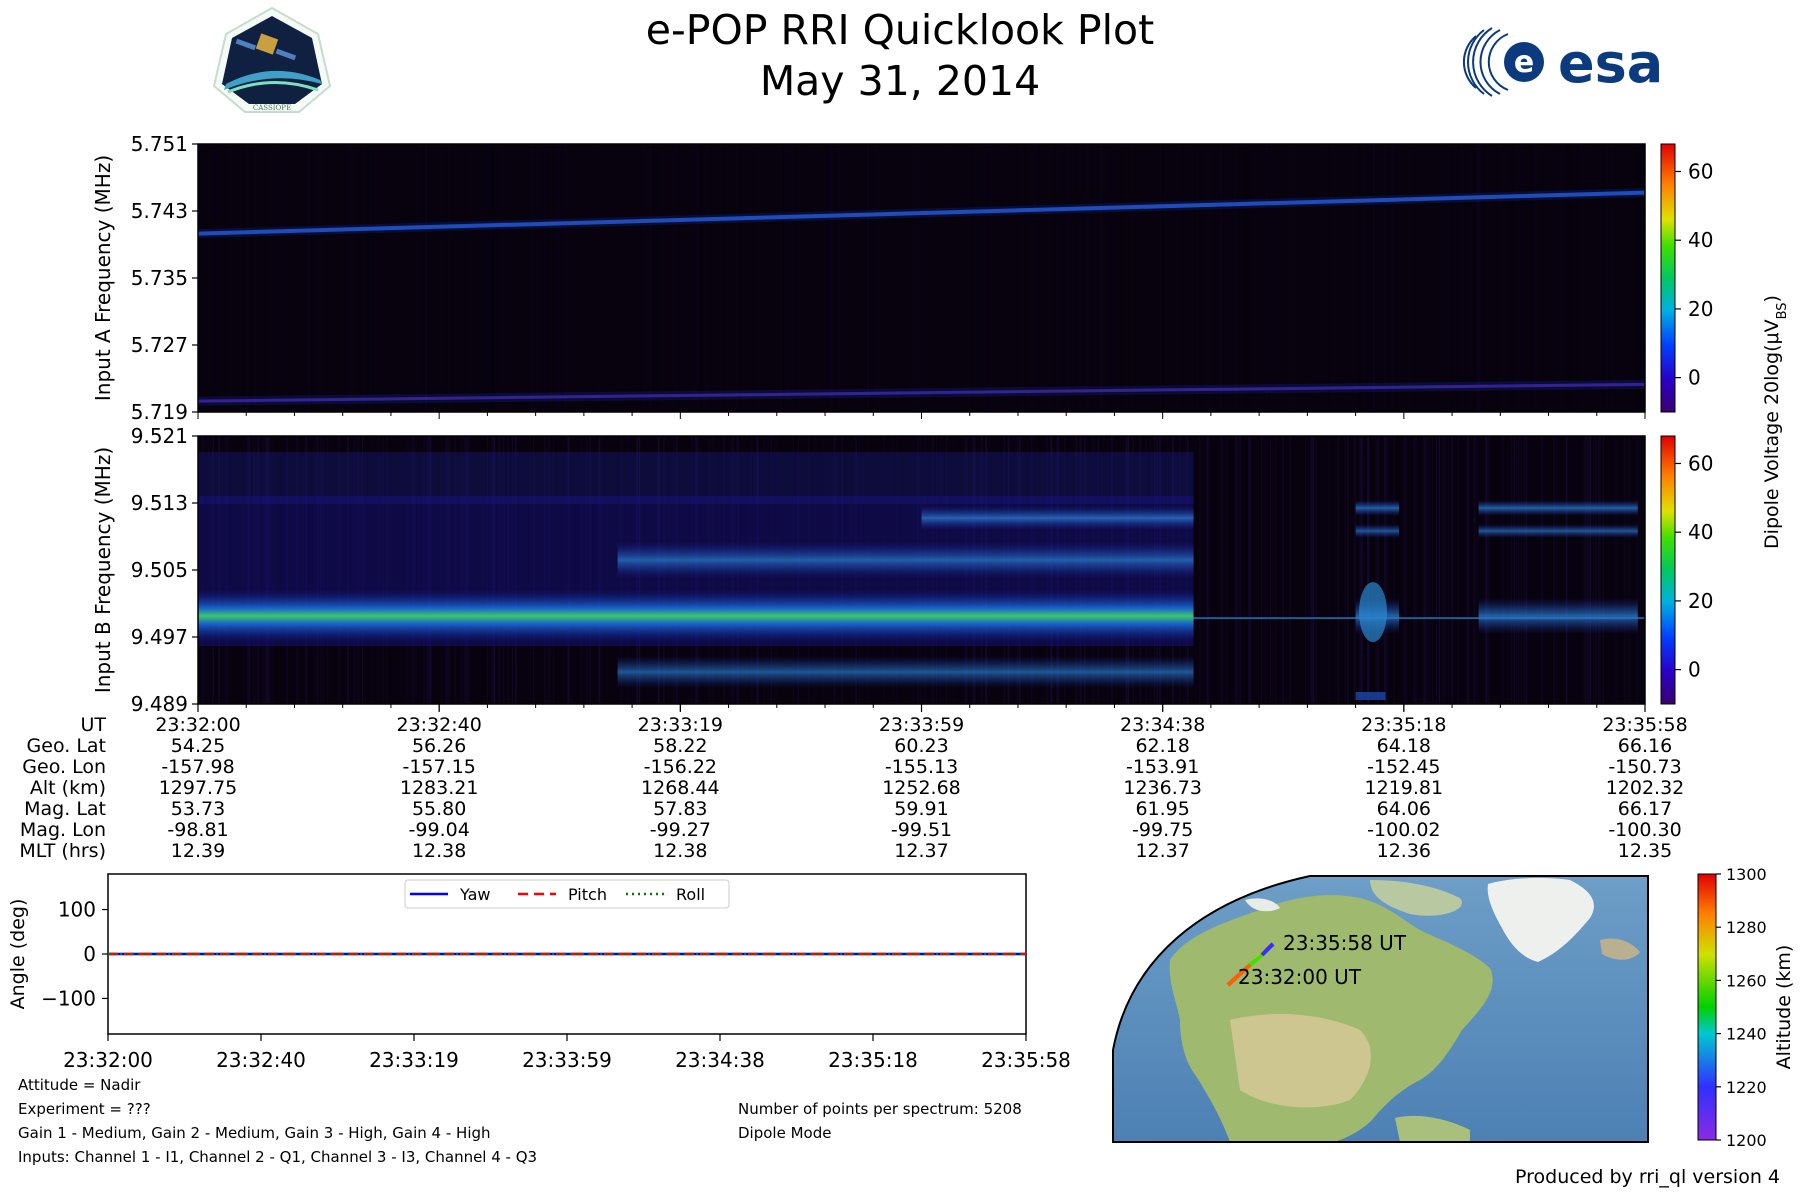 The height and width of the screenshot is (1200, 1800). I want to click on spectrogram-line, so click(921, 392).